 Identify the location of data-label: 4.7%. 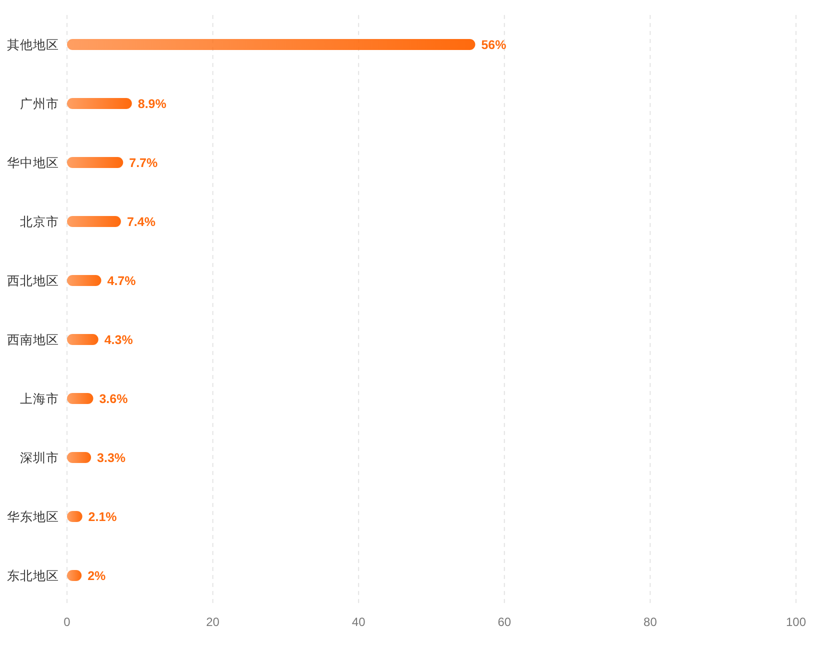
(121, 281).